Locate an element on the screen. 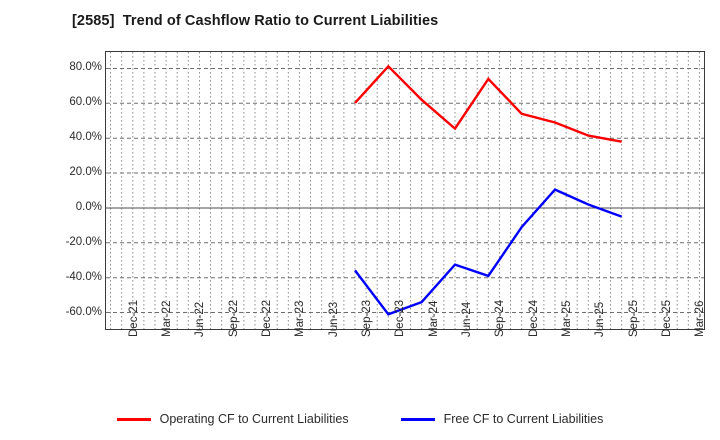 Image resolution: width=720 pixels, height=440 pixels. y-tick-label: -20.0% is located at coordinates (83, 241).